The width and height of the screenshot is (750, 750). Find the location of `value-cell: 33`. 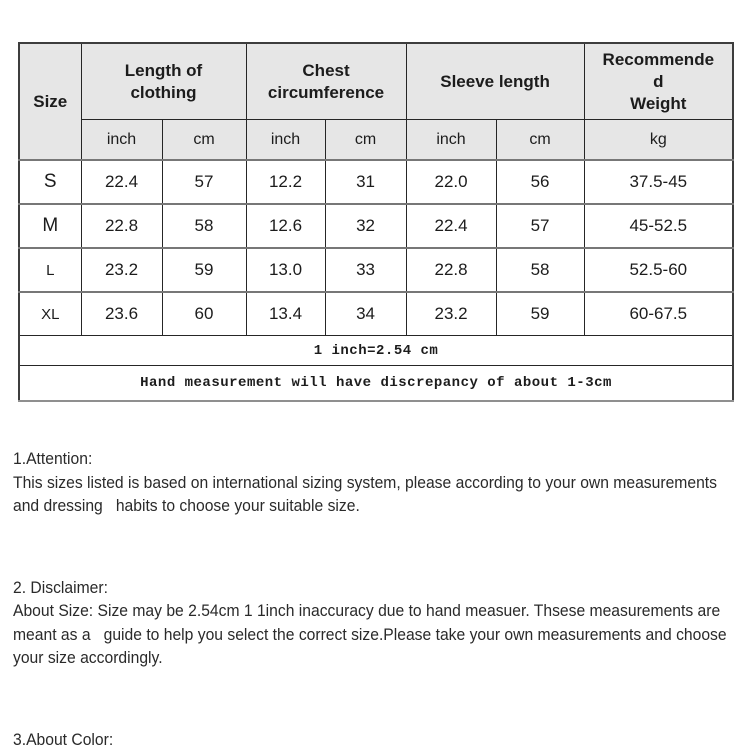

value-cell: 33 is located at coordinates (365, 270).